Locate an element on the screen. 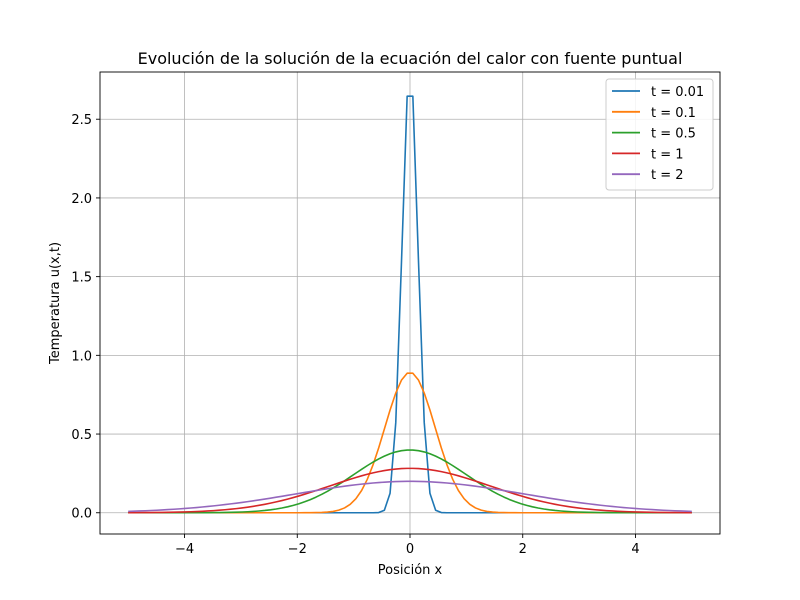  y-tick-label: 2.5 is located at coordinates (81, 120).